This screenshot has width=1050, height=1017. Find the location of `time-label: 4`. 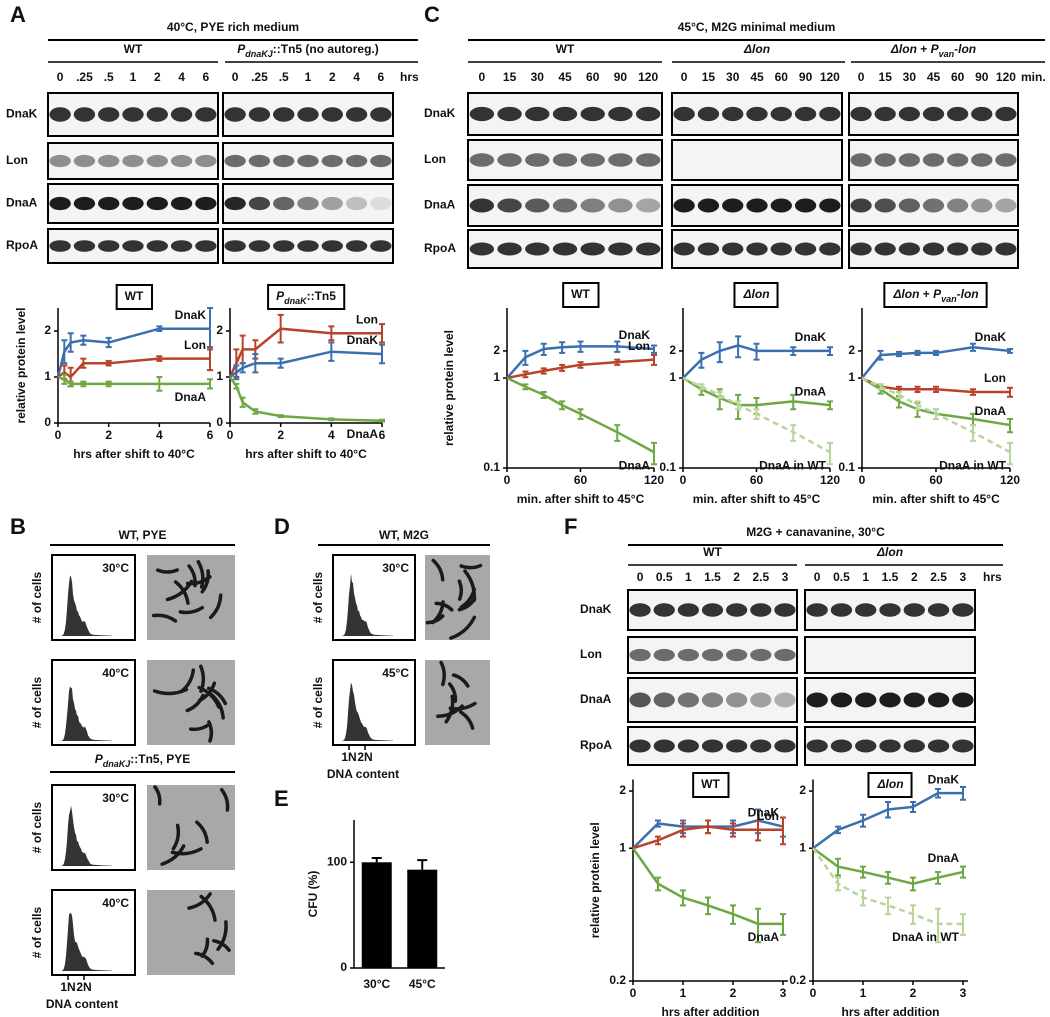

time-label: 4 is located at coordinates (356, 77).